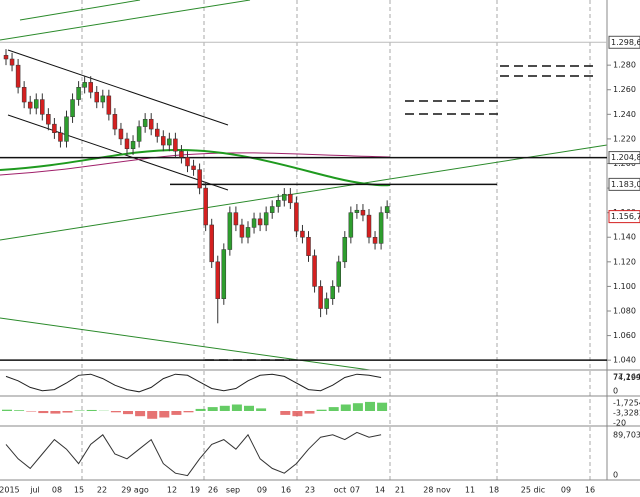  What do you see at coordinates (310, 490) in the screenshot?
I see `x-tick-label: 23` at bounding box center [310, 490].